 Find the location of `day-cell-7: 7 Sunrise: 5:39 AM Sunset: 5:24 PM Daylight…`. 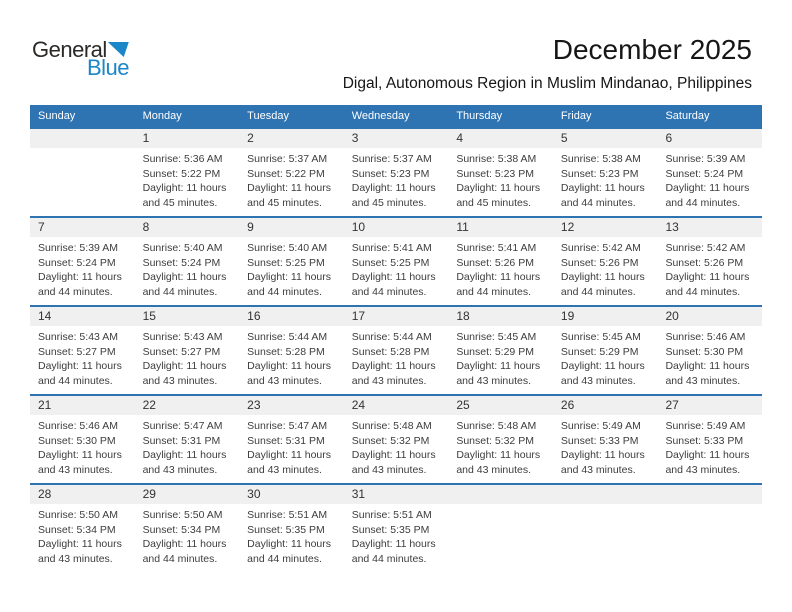

day-cell-7: 7 Sunrise: 5:39 AM Sunset: 5:24 PM Daylight… is located at coordinates (82, 261).